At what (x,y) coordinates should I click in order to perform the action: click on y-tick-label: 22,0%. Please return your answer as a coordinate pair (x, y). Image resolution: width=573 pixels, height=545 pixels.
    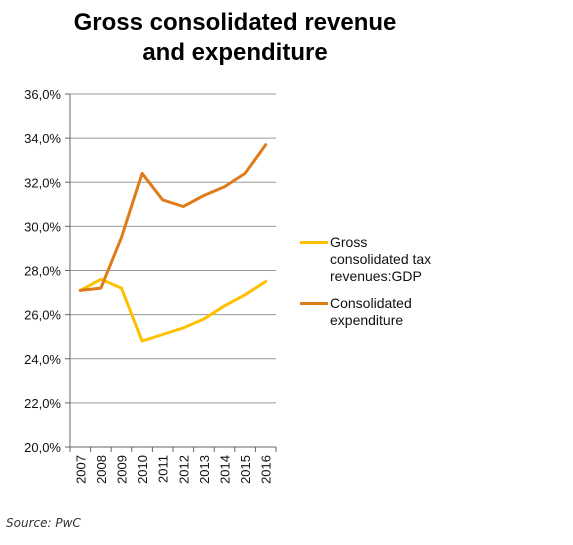
    Looking at the image, I should click on (42, 403).